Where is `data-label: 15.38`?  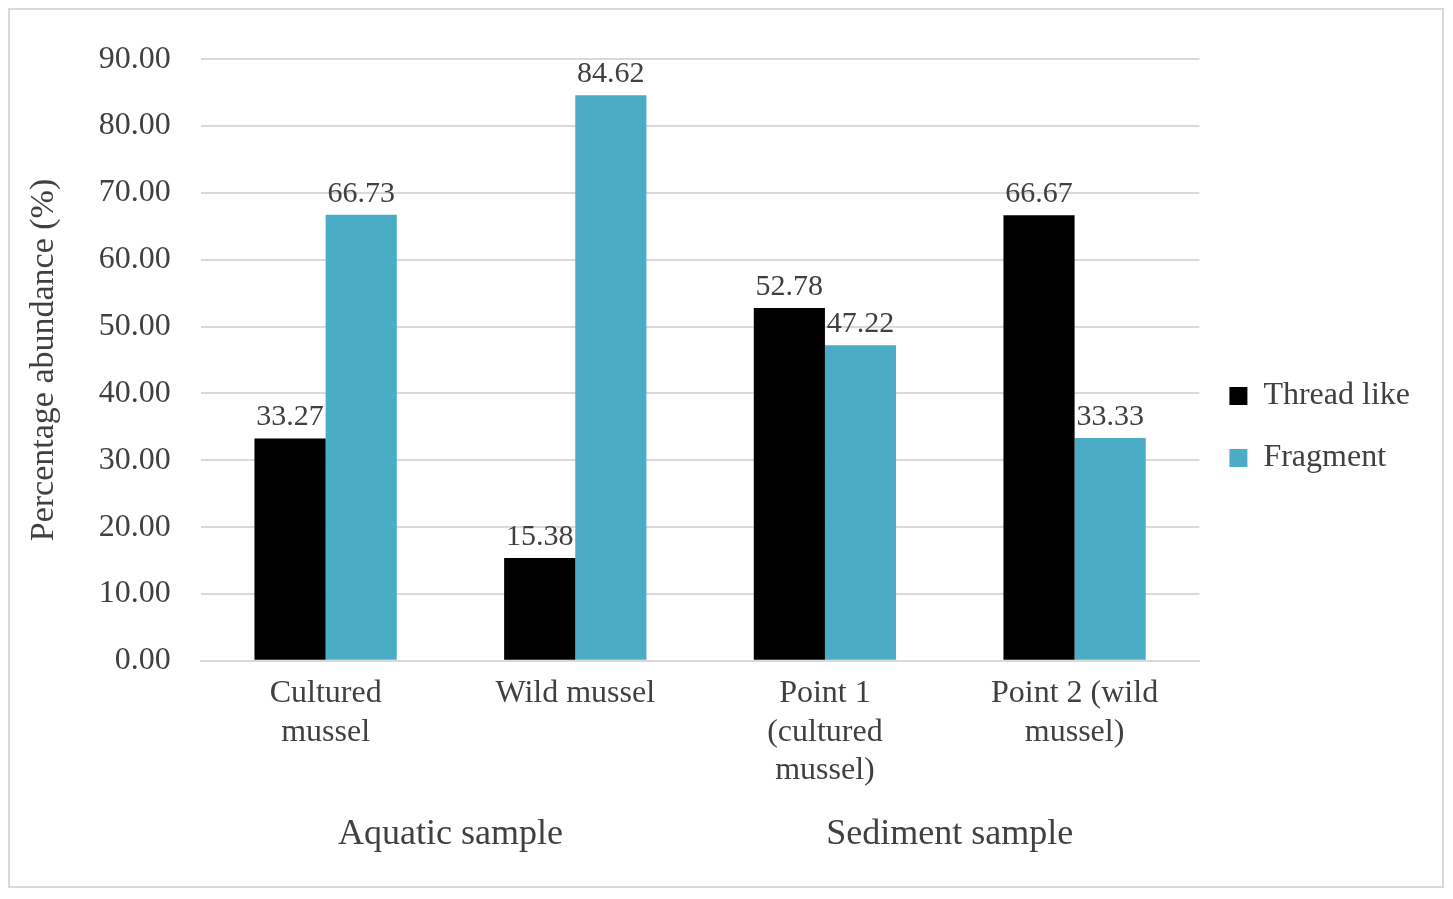 data-label: 15.38 is located at coordinates (539, 534).